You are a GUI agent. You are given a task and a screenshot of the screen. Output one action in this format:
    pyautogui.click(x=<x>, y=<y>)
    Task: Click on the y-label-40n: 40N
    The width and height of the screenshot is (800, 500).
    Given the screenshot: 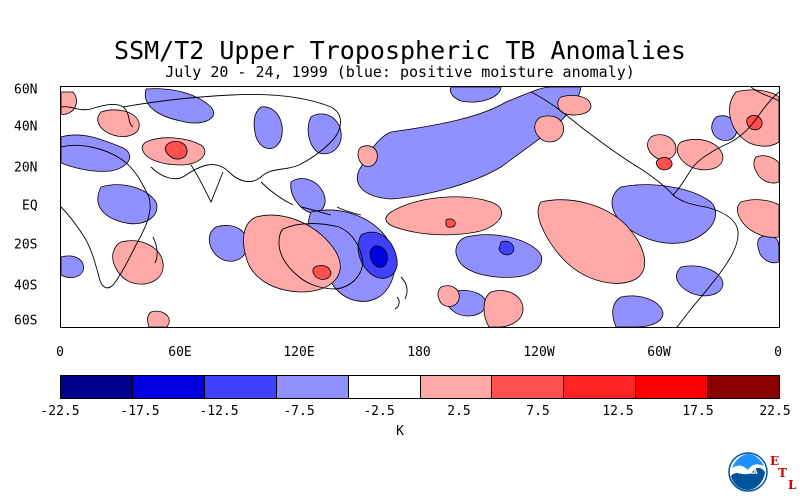 What is the action you would take?
    pyautogui.click(x=26, y=127)
    